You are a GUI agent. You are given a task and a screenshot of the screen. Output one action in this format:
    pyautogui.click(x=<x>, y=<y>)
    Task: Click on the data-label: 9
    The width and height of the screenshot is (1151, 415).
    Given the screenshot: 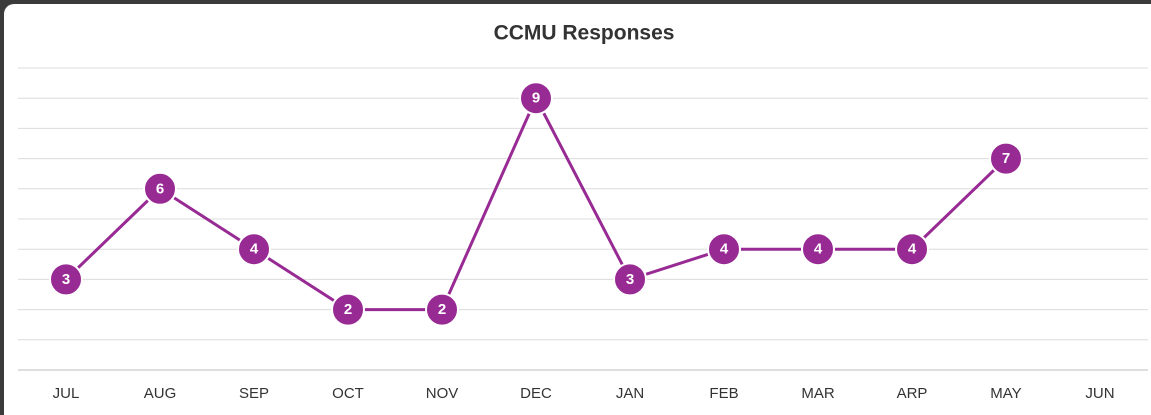 What is the action you would take?
    pyautogui.click(x=536, y=98)
    